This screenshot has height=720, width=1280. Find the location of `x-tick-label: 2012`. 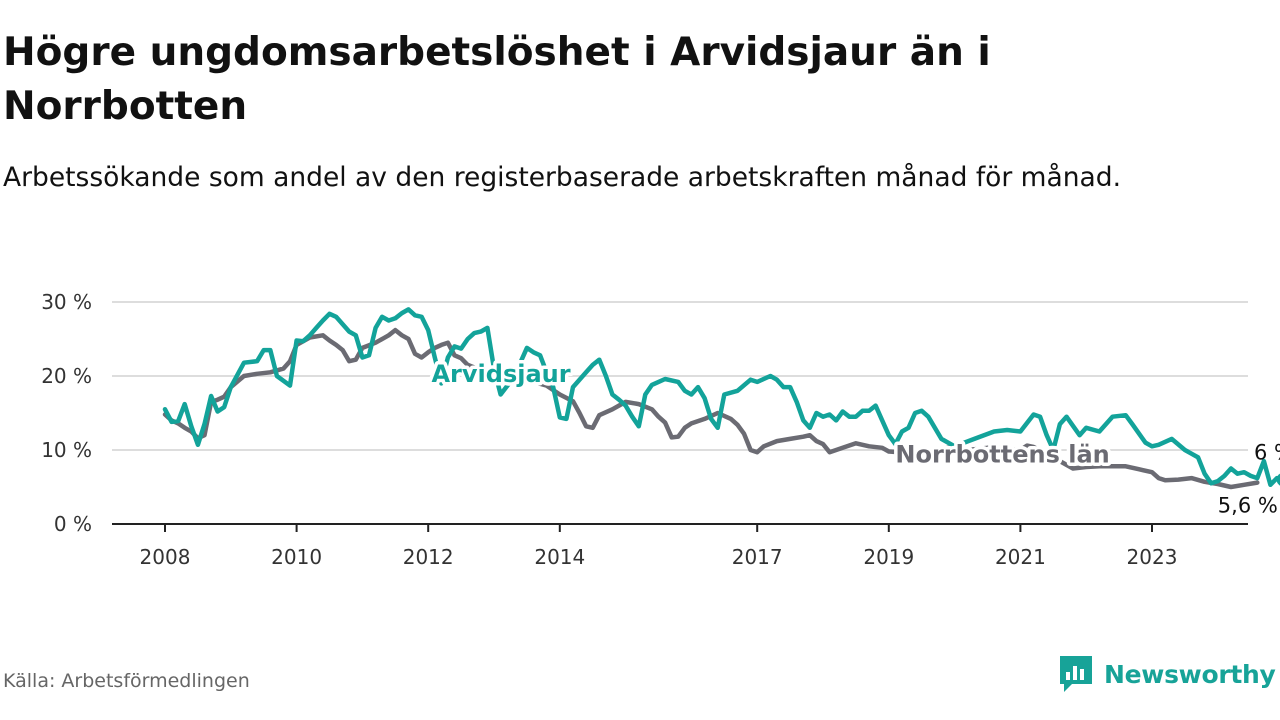

x-tick-label: 2012 is located at coordinates (428, 557).